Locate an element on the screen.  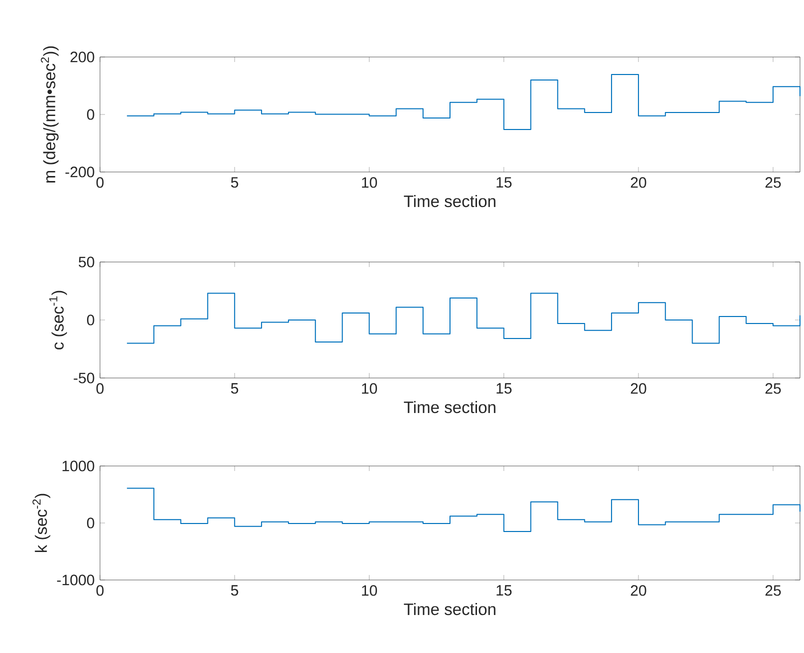
y-axis-title: m (deg/(mm•sec$^{2}$)) is located at coordinates (49, 114).